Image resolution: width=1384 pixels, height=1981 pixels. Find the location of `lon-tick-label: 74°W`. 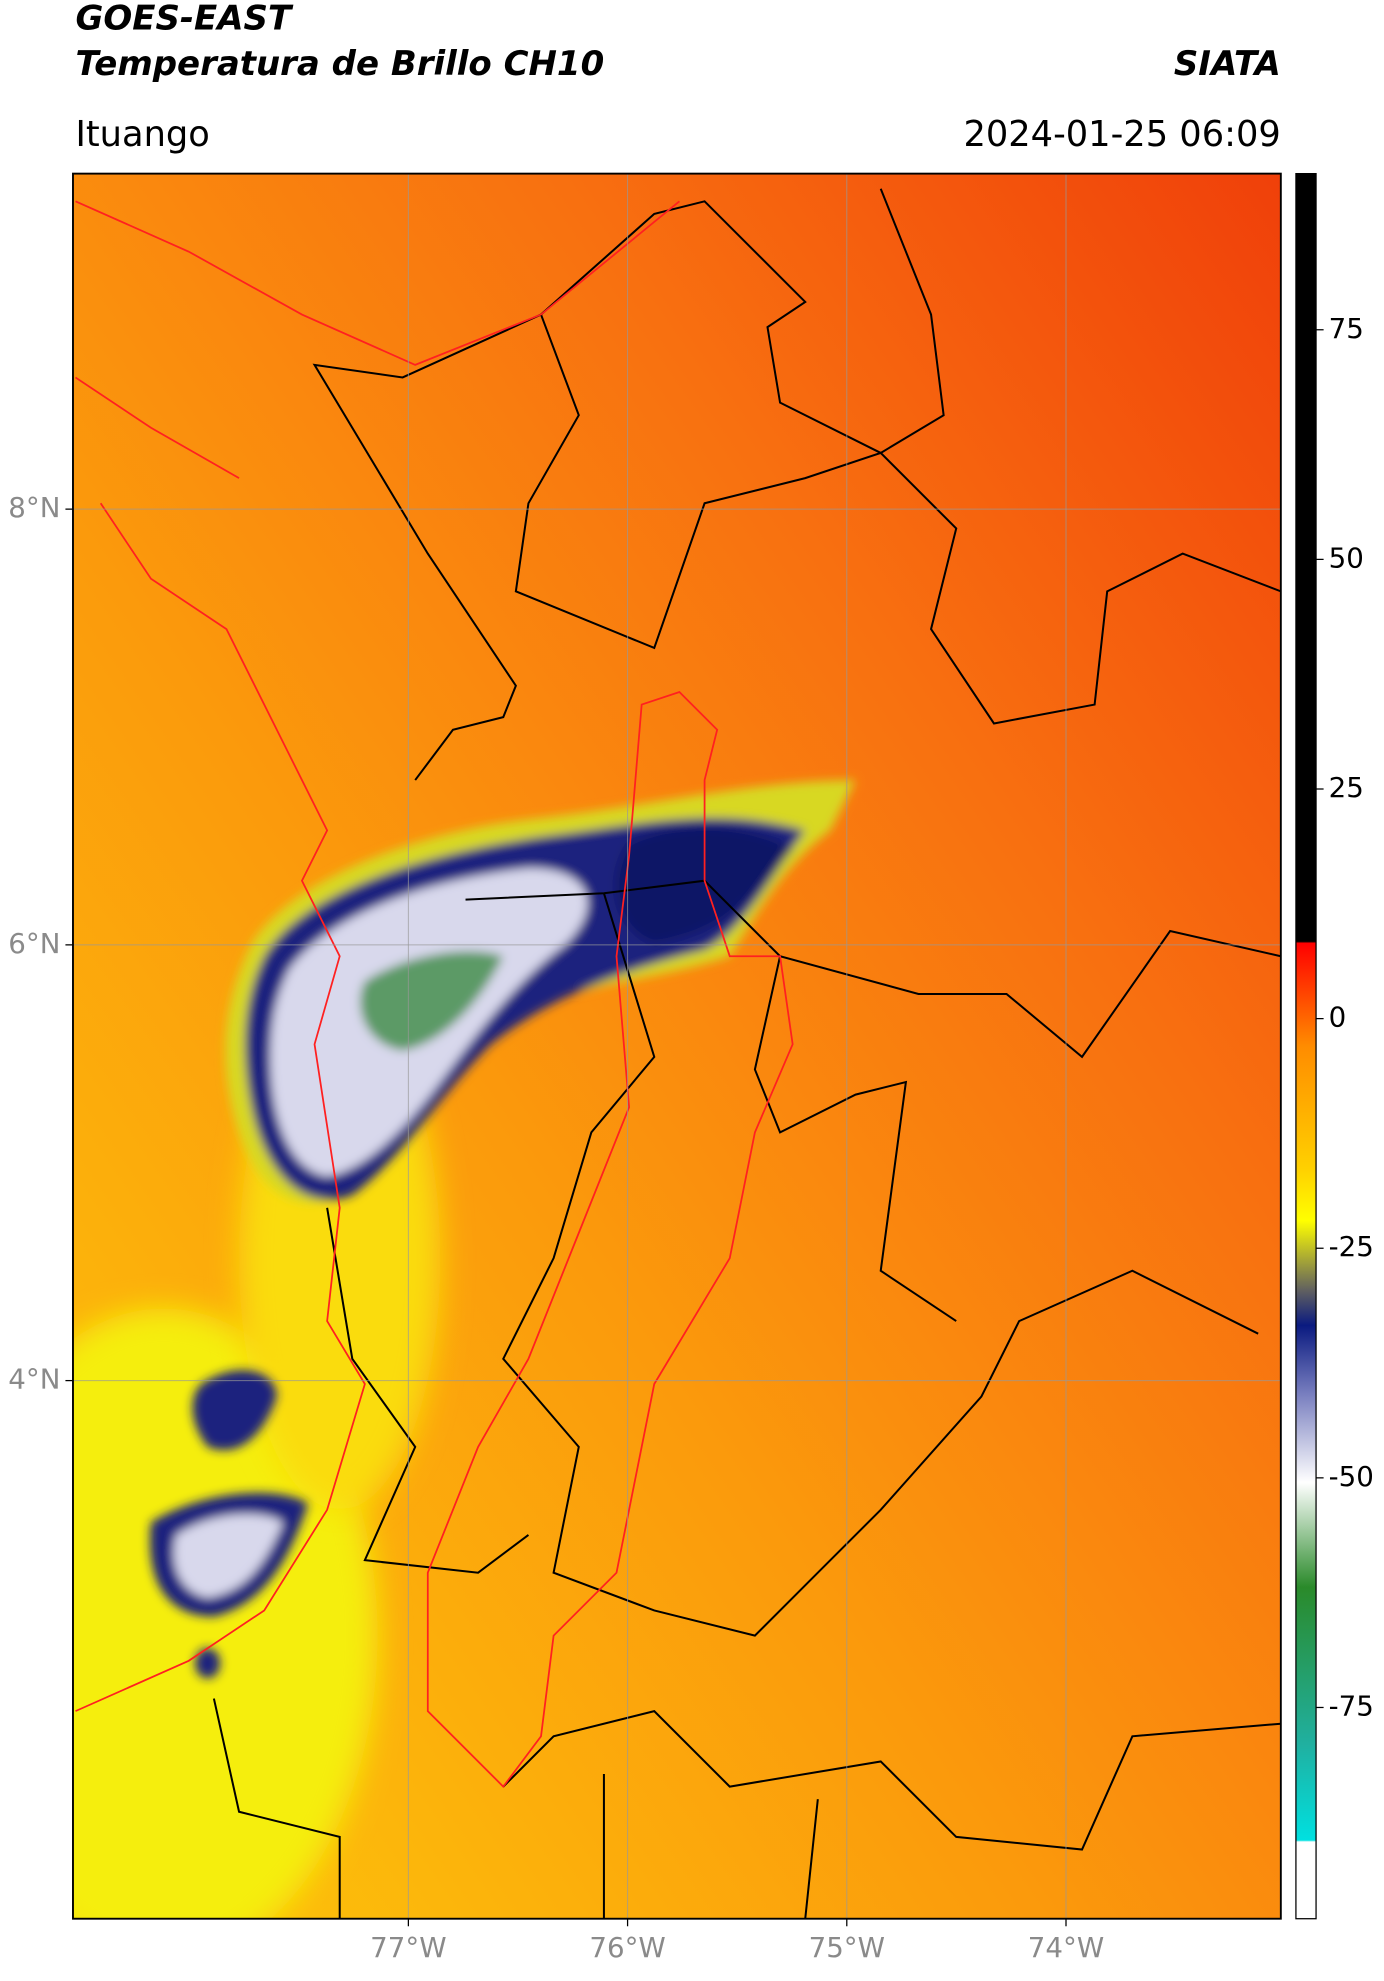

lon-tick-label: 74°W is located at coordinates (1066, 1947).